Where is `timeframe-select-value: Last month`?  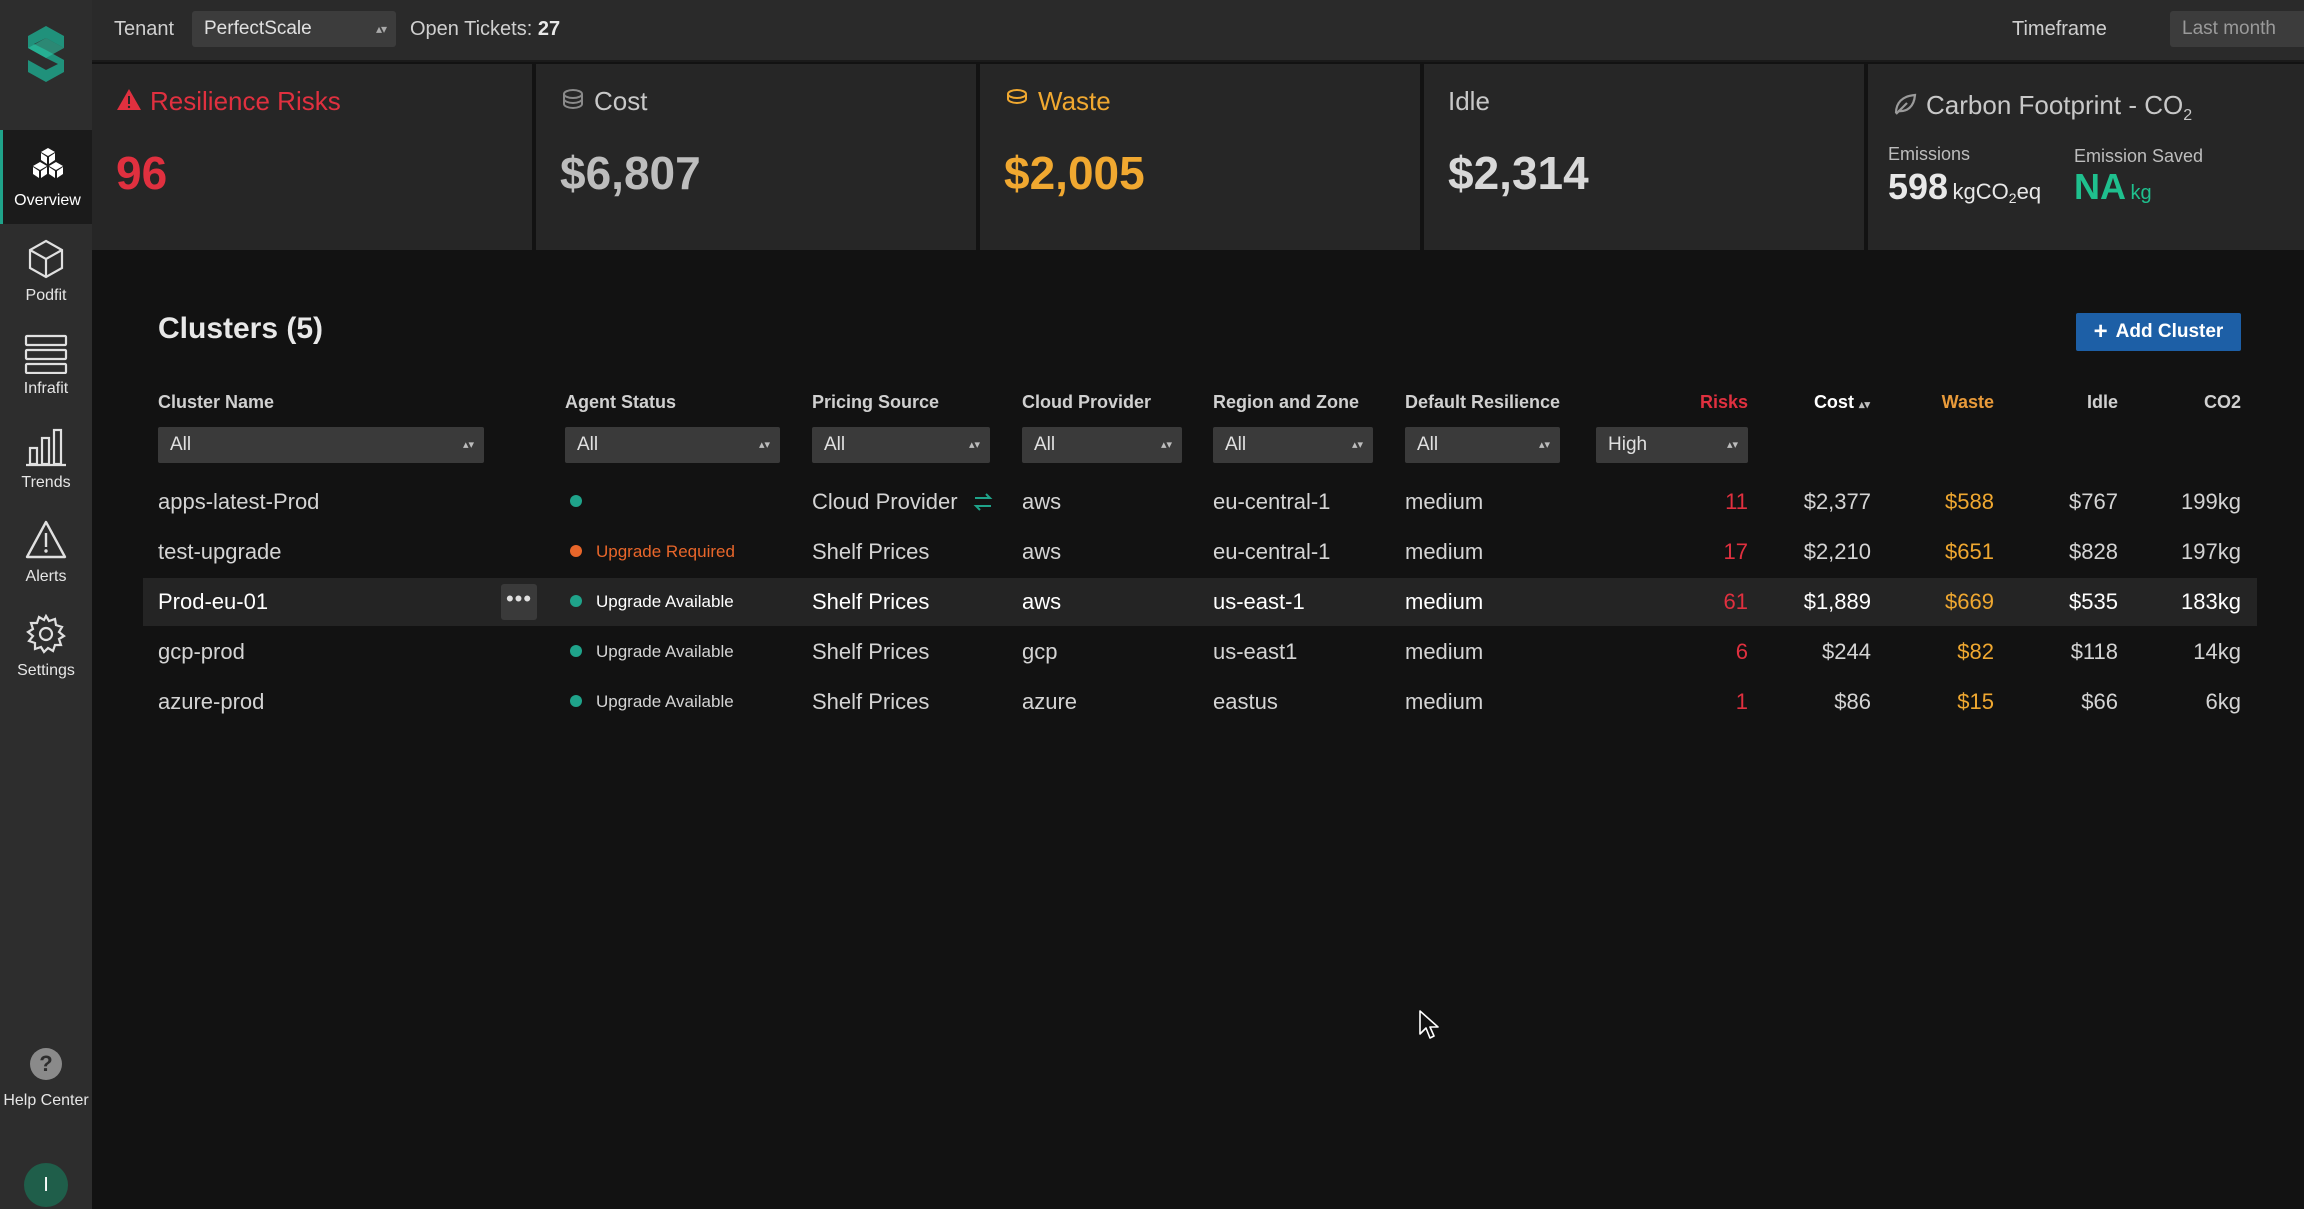
timeframe-select-value: Last month is located at coordinates (2229, 28).